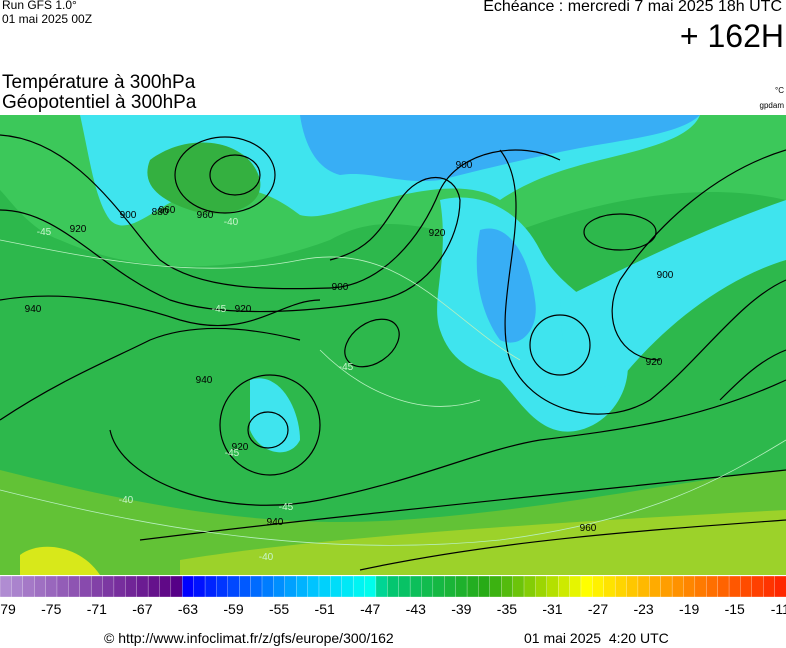 The image size is (786, 648). I want to click on colorbar-label: -39, so click(461, 609).